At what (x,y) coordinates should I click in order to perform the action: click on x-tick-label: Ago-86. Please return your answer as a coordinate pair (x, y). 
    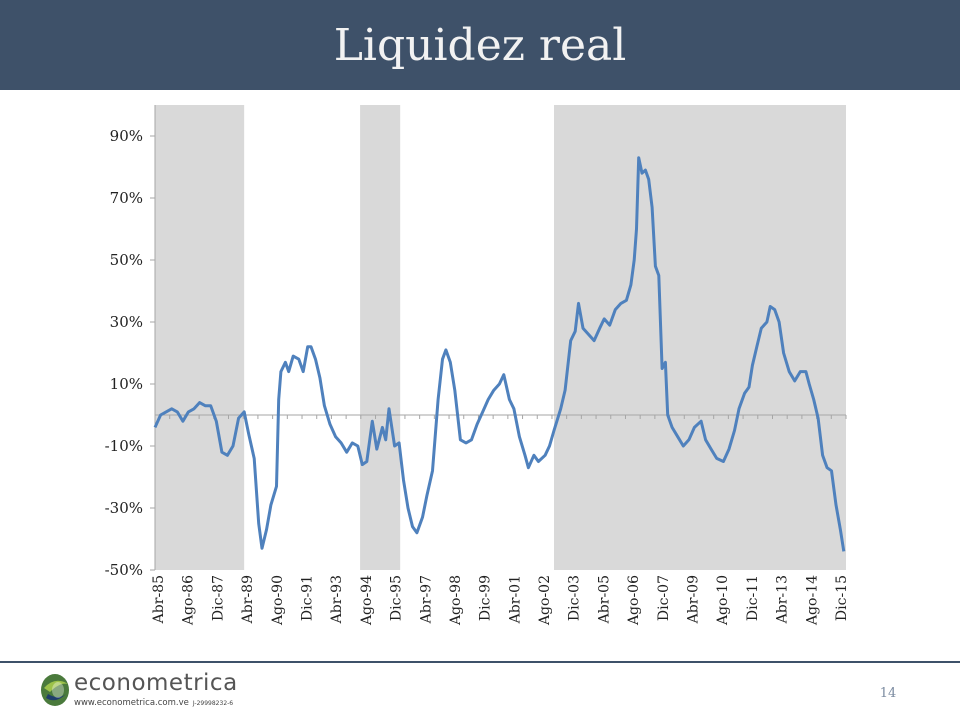
    Looking at the image, I should click on (189, 600).